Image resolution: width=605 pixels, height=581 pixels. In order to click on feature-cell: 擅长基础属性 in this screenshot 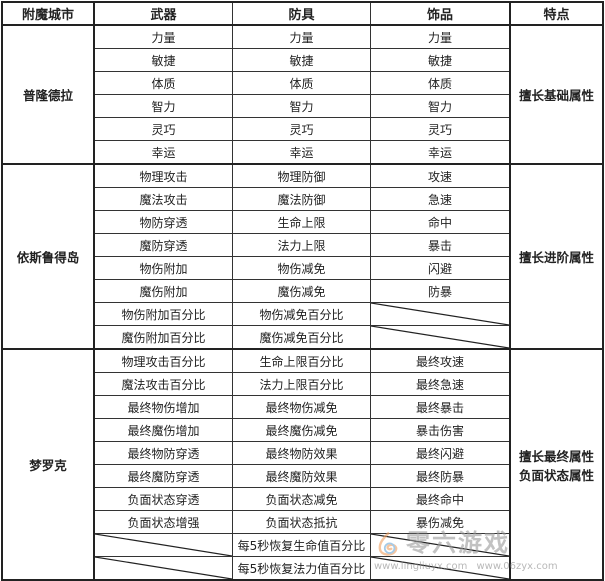, I will do `click(556, 94)`.